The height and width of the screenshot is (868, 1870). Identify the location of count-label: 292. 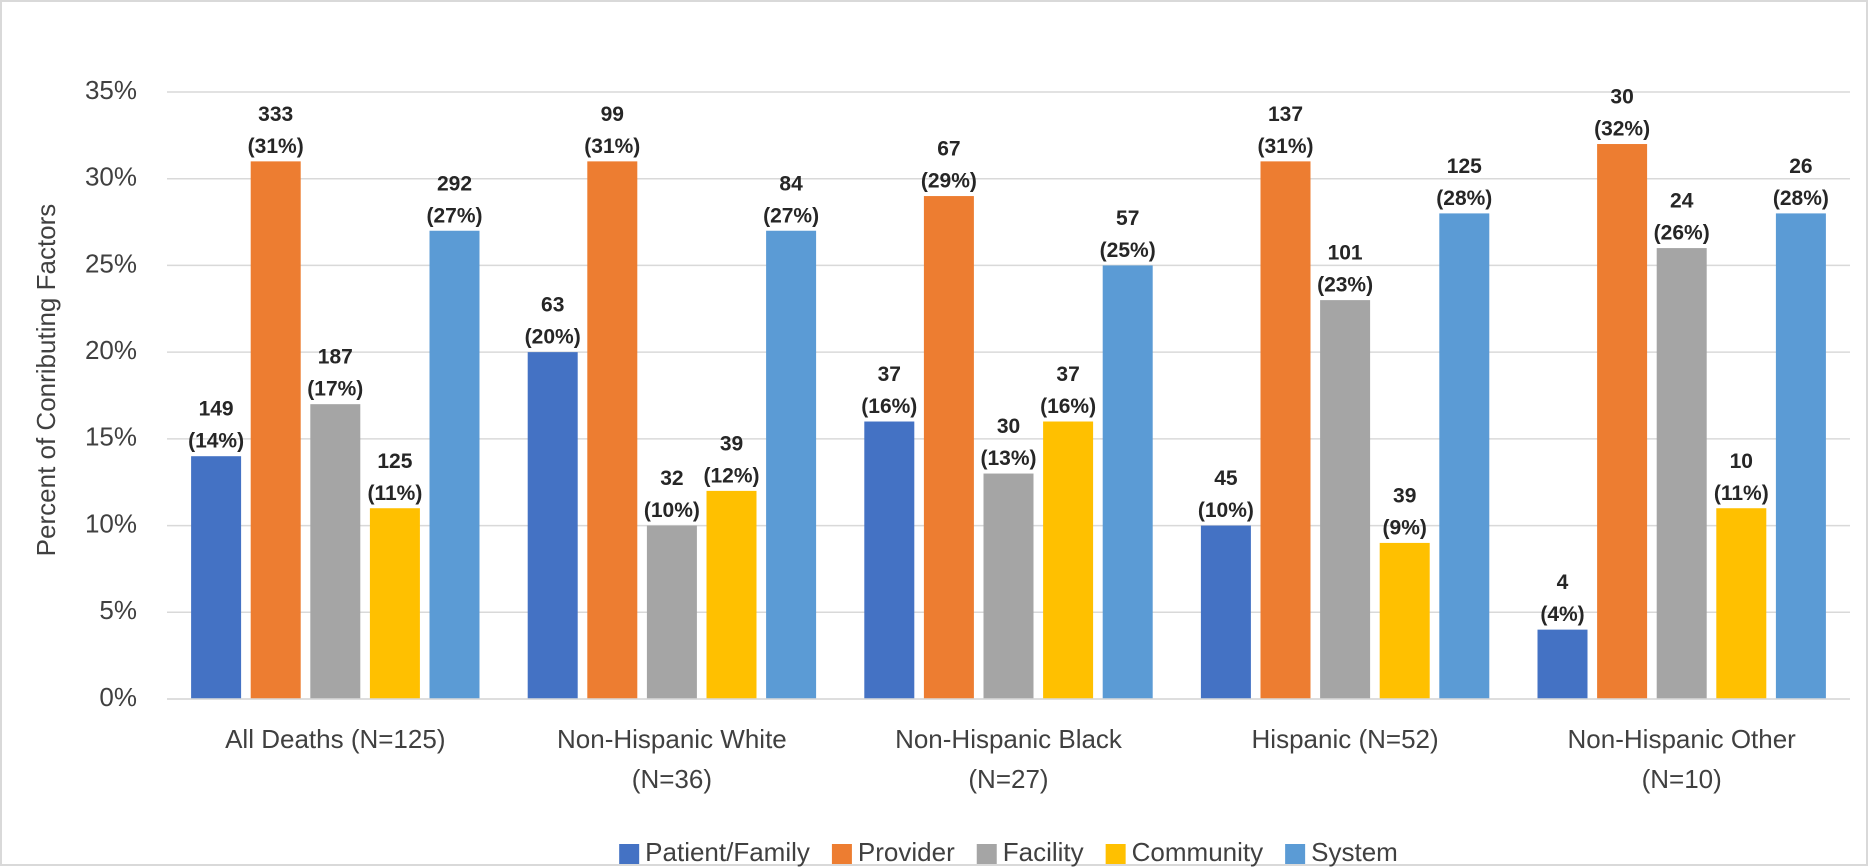
(454, 183).